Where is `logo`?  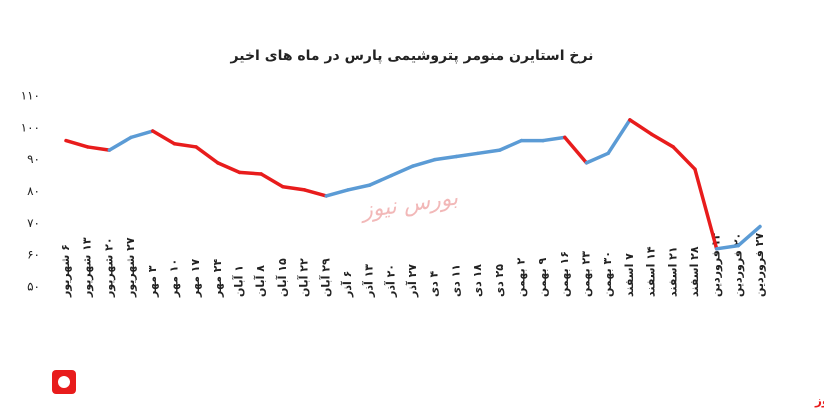
logo is located at coordinates (64, 382).